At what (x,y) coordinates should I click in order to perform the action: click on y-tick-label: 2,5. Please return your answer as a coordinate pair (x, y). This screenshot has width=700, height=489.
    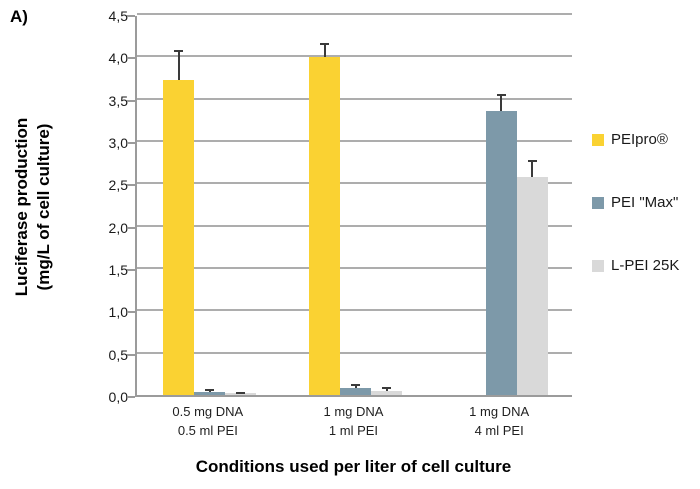
    Looking at the image, I should click on (118, 185).